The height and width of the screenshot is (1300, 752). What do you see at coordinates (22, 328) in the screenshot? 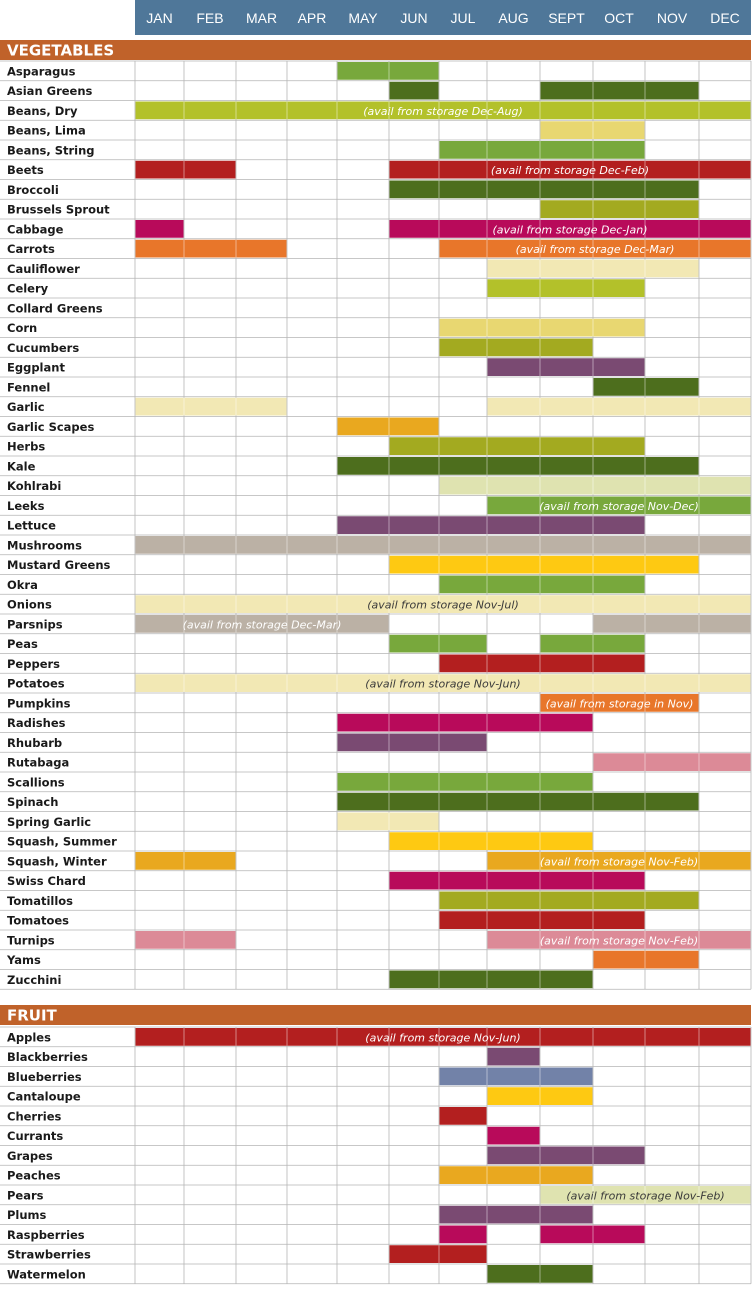
I see `row-label-corn: Corn` at bounding box center [22, 328].